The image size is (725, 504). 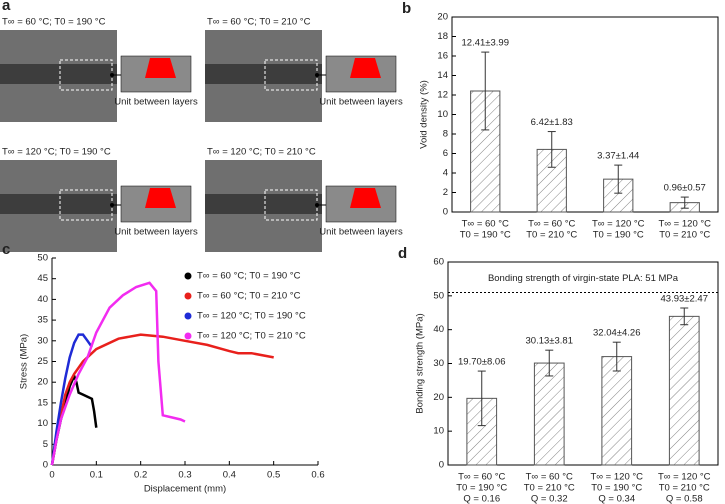 What do you see at coordinates (445, 134) in the screenshot?
I see `y-tick-label: 8` at bounding box center [445, 134].